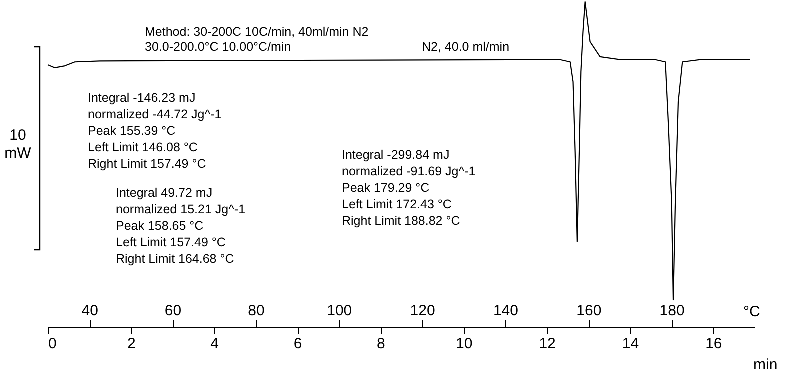 The image size is (786, 372). What do you see at coordinates (132, 344) in the screenshot?
I see `x-tick-label: 2` at bounding box center [132, 344].